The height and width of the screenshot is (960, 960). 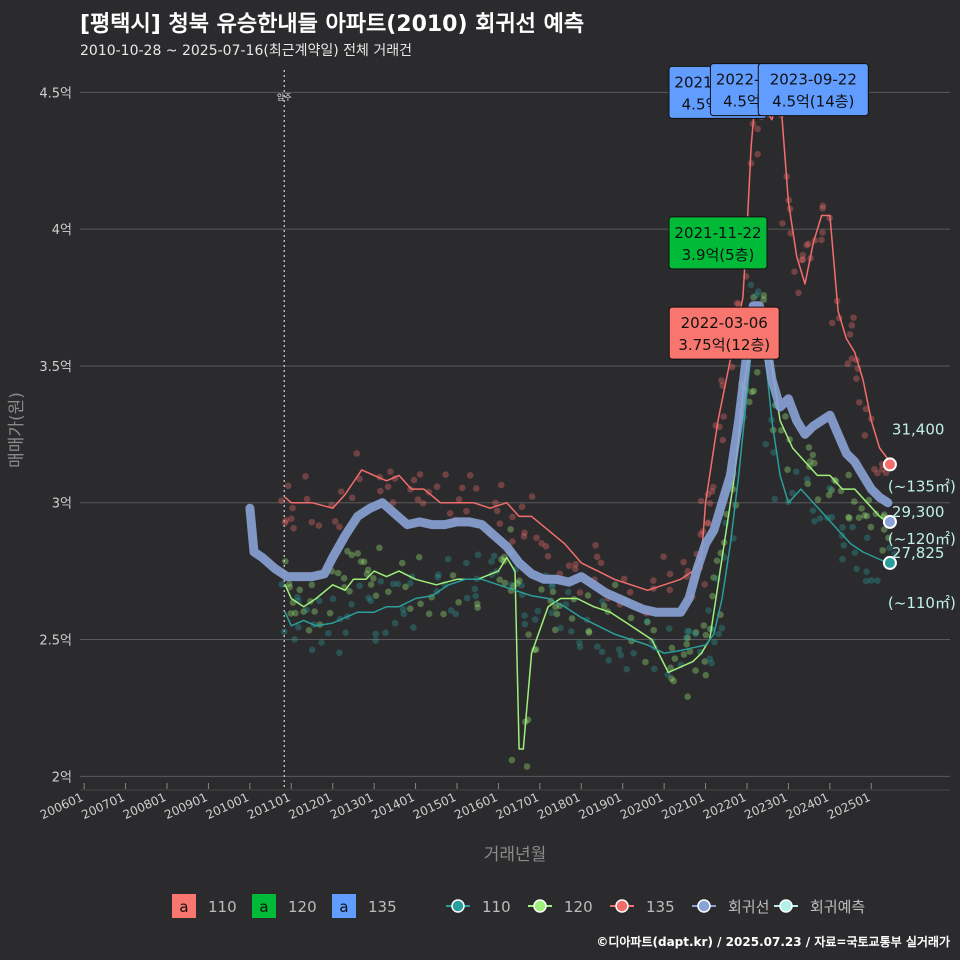 I want to click on x-tick-label: 202401, so click(x=807, y=806).